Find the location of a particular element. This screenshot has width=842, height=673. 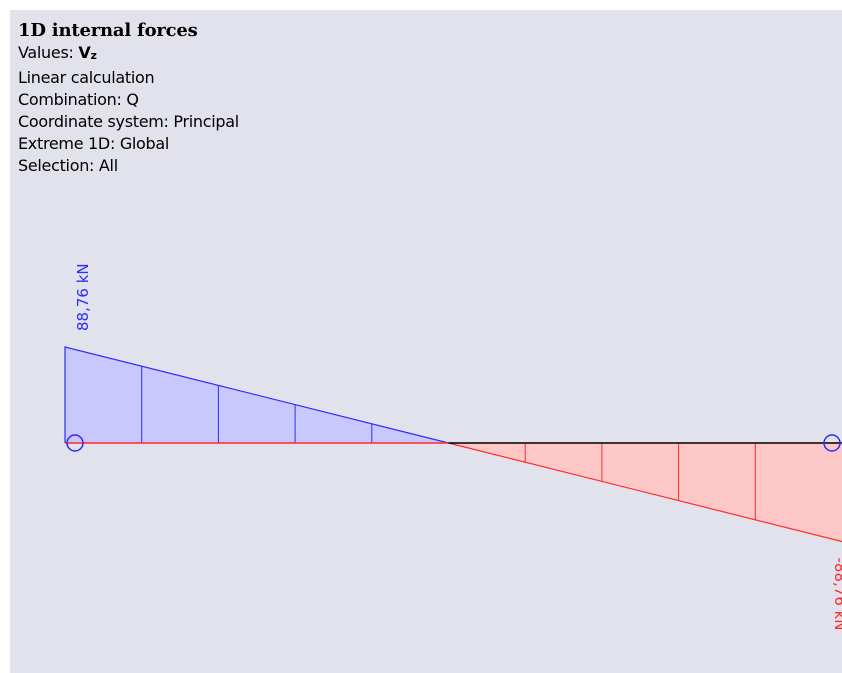

values-prefix: Values: is located at coordinates (48, 52).